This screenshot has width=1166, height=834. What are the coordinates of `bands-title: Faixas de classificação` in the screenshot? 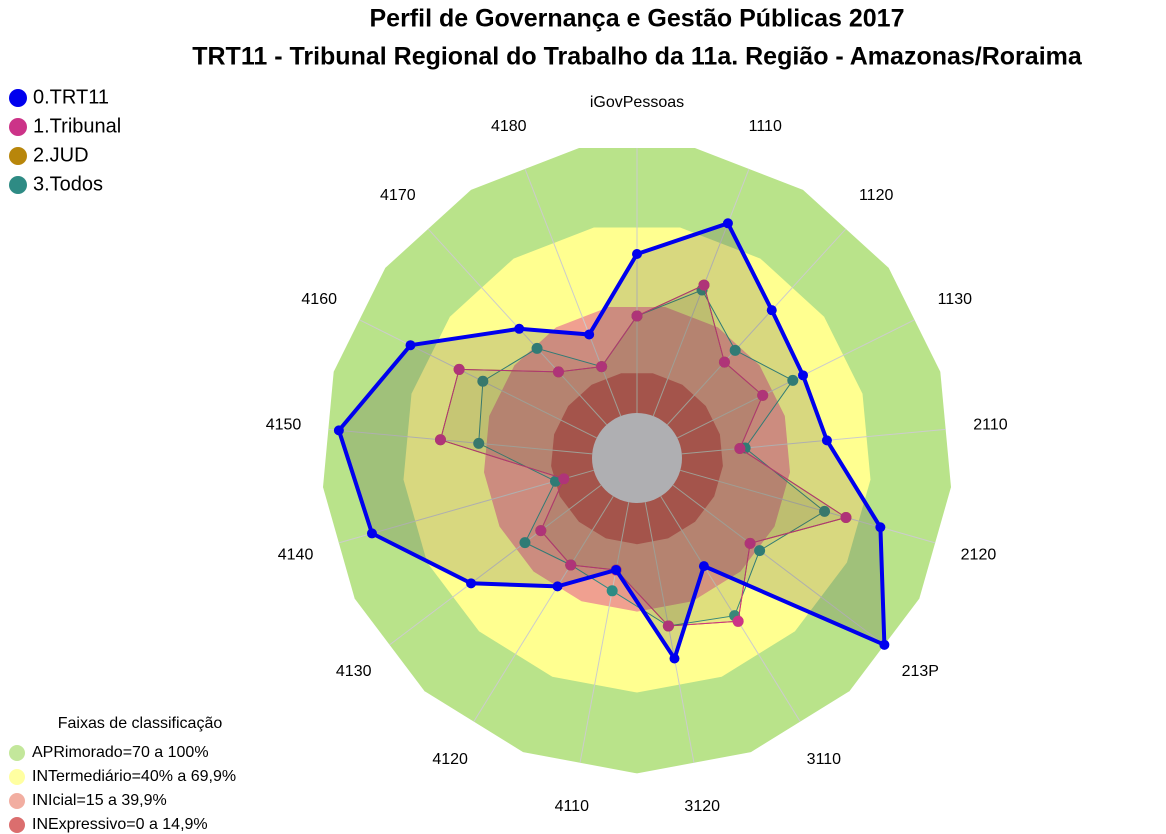 It's located at (140, 723).